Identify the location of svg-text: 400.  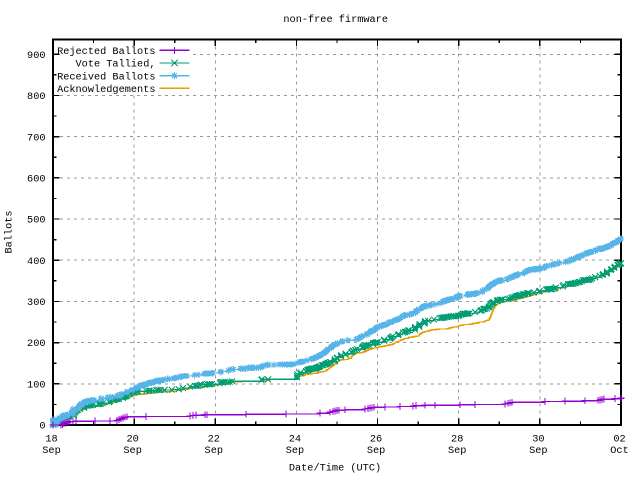
(36, 262).